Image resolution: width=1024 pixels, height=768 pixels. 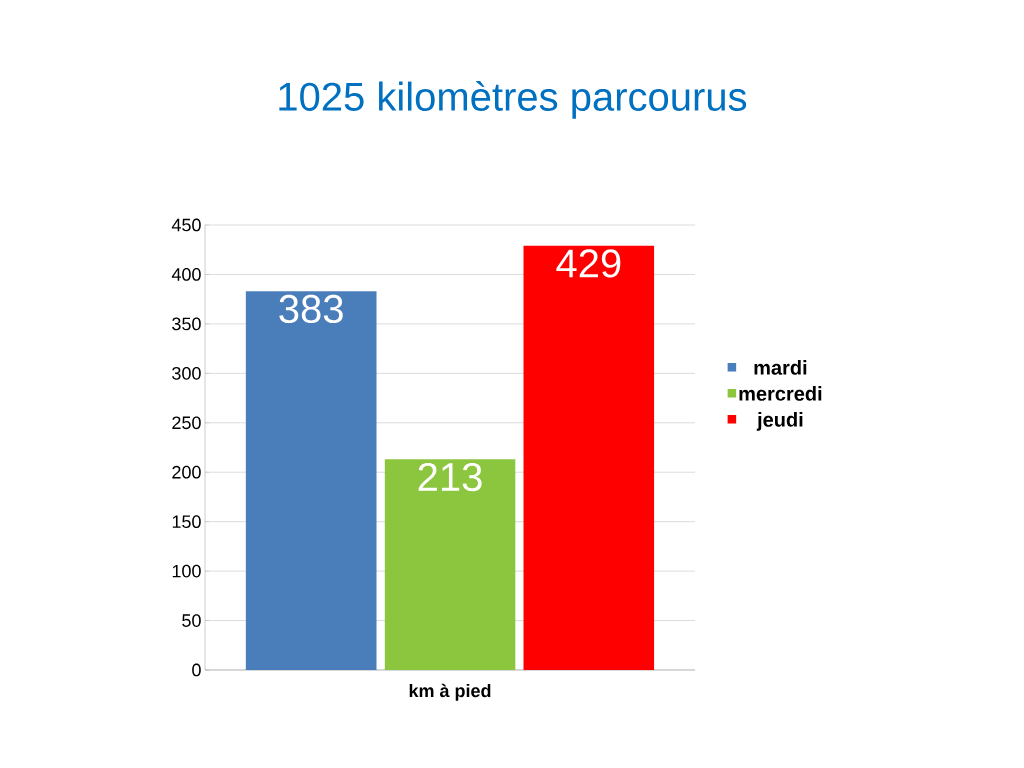 I want to click on legend-label: mercredi, so click(x=780, y=393).